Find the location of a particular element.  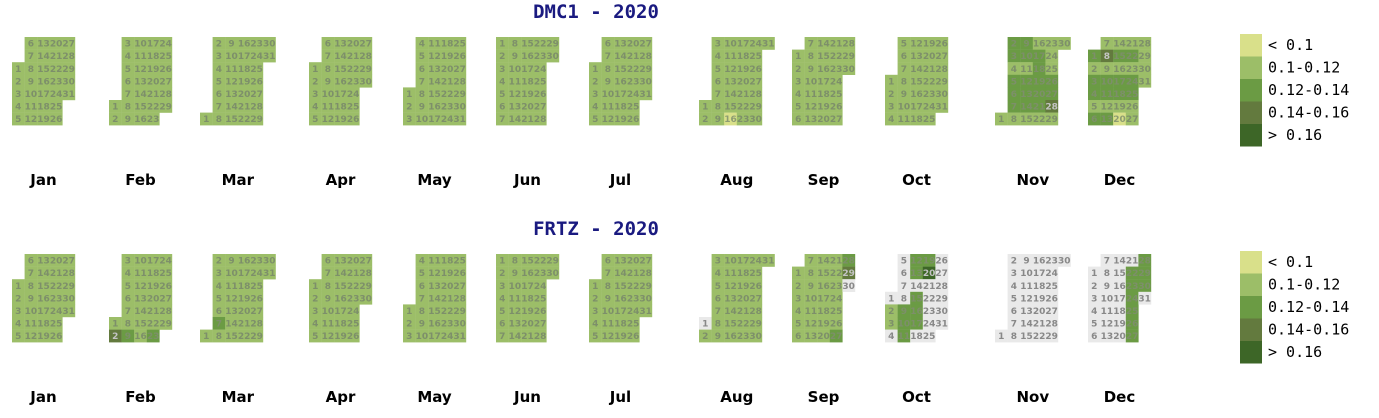

day-label: 9 is located at coordinates (328, 299).